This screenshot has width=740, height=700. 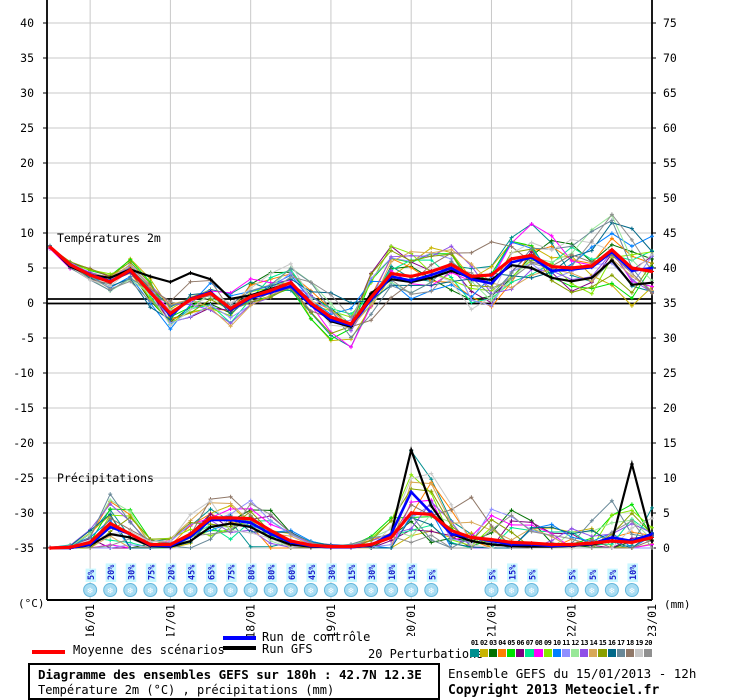 I want to click on snow-probability-label: 15%, so click(x=413, y=572).